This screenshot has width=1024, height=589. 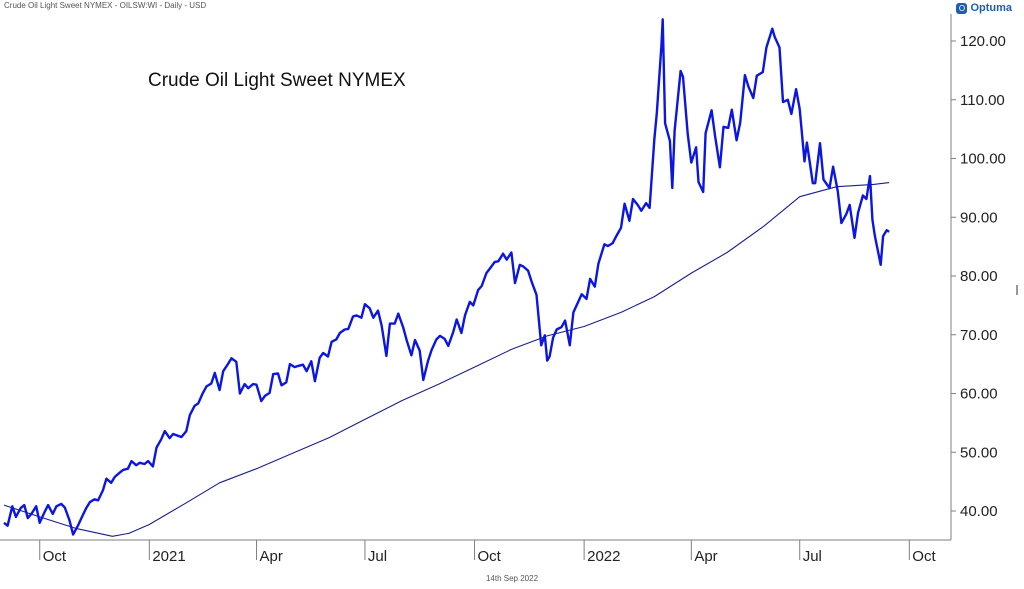 What do you see at coordinates (603, 556) in the screenshot?
I see `x-tick-label: 2022` at bounding box center [603, 556].